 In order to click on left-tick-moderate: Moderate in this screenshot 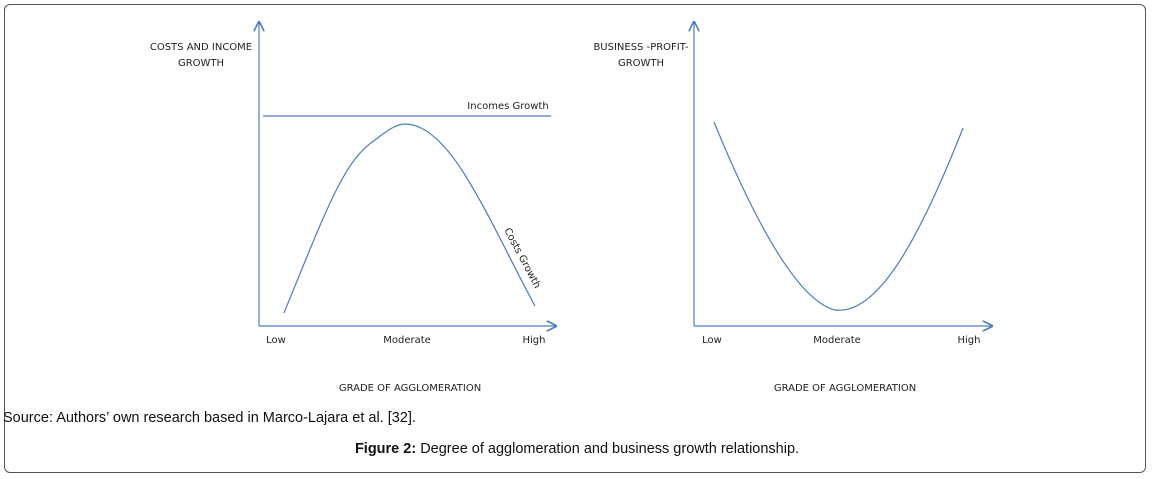, I will do `click(407, 340)`.